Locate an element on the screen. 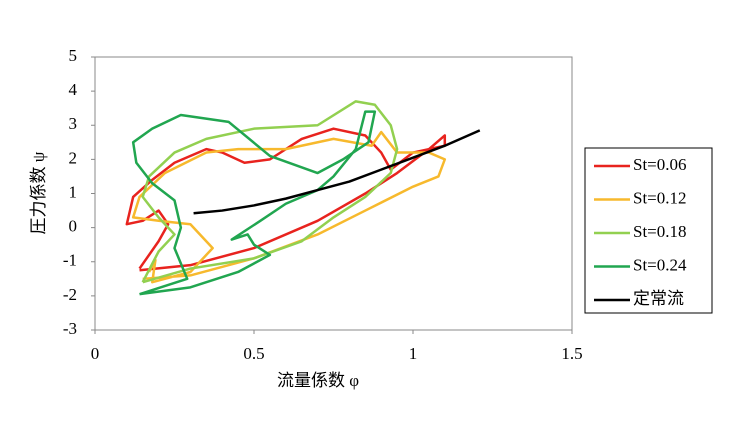  x-tick-label: 0.5 is located at coordinates (253, 353).